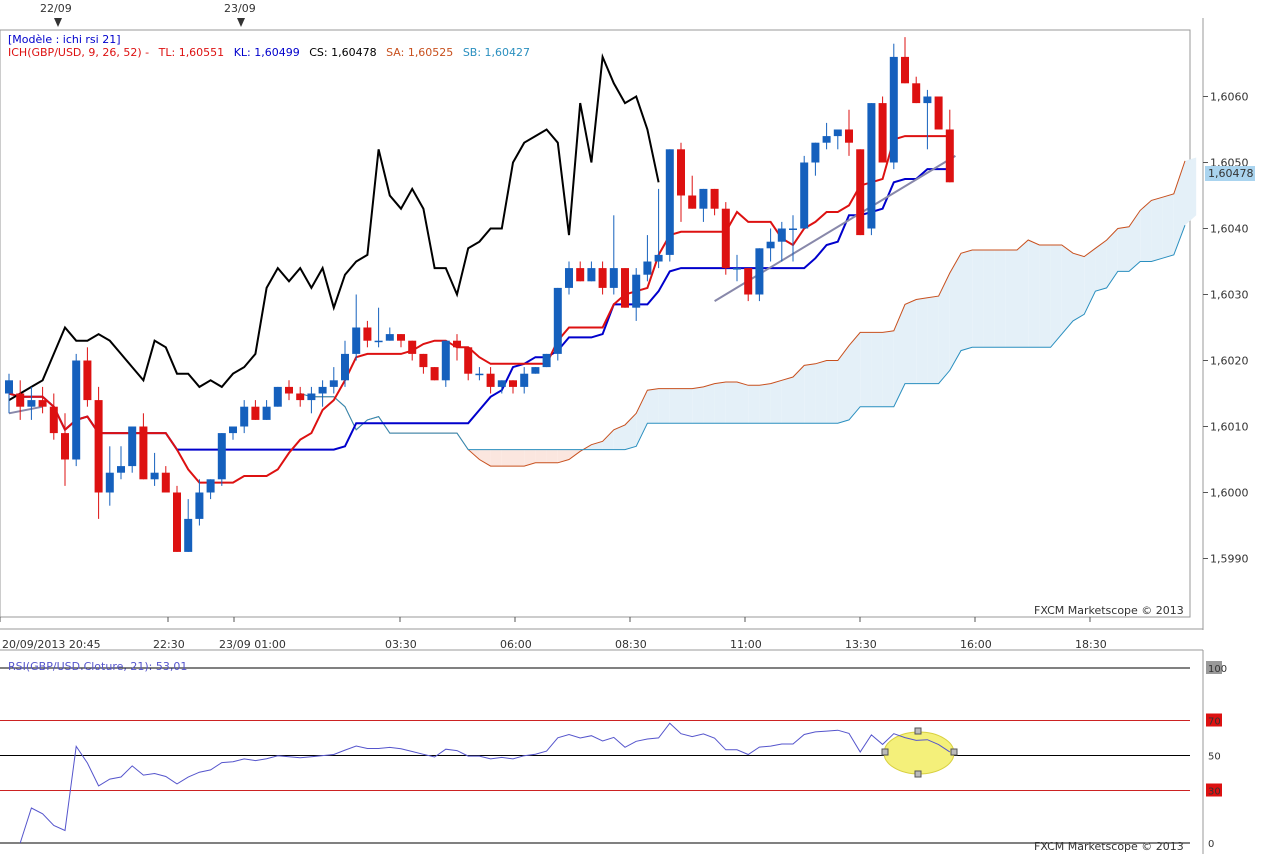  Describe the element at coordinates (976, 644) in the screenshot. I see `x-tick-label: 16:00` at that location.